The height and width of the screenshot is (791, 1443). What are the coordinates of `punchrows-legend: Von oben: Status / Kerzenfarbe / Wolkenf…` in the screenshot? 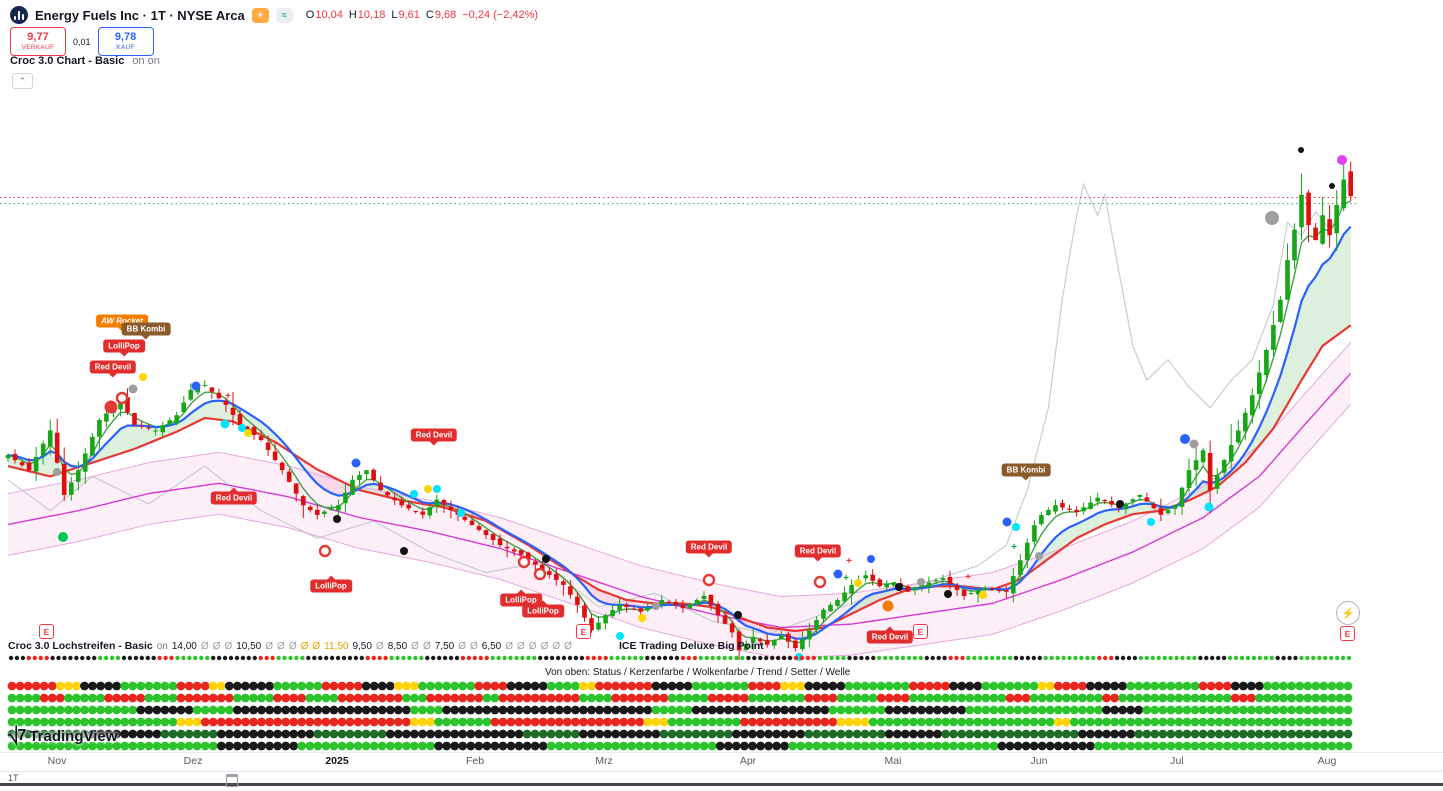 It's located at (698, 672).